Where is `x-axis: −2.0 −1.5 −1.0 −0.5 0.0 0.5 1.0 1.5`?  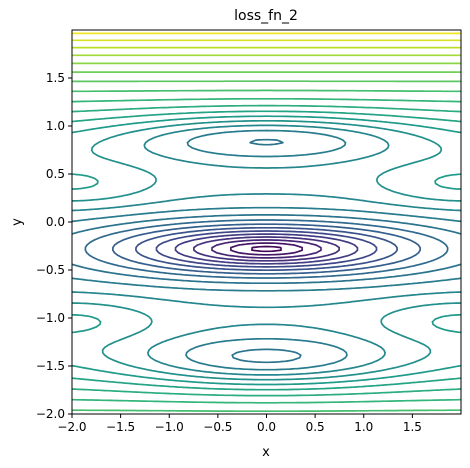
x-axis: −2.0 −1.5 −1.0 −0.5 0.0 0.5 1.0 1.5 is located at coordinates (239, 424).